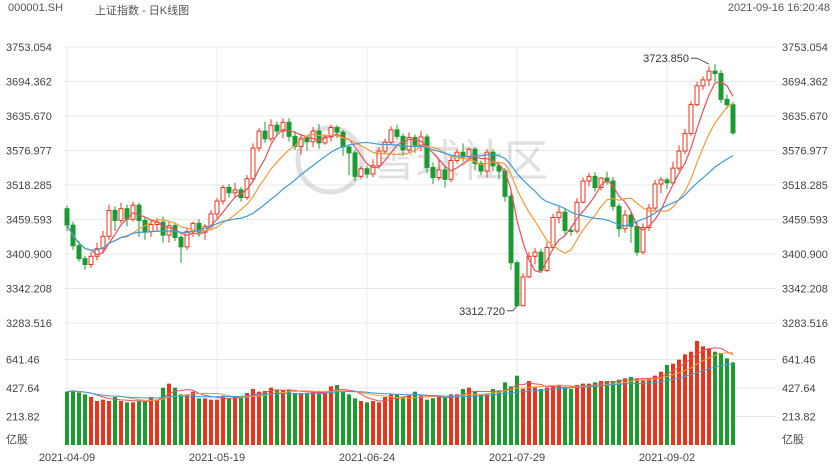  What do you see at coordinates (805, 83) in the screenshot?
I see `price-tick-right: 3694.362` at bounding box center [805, 83].